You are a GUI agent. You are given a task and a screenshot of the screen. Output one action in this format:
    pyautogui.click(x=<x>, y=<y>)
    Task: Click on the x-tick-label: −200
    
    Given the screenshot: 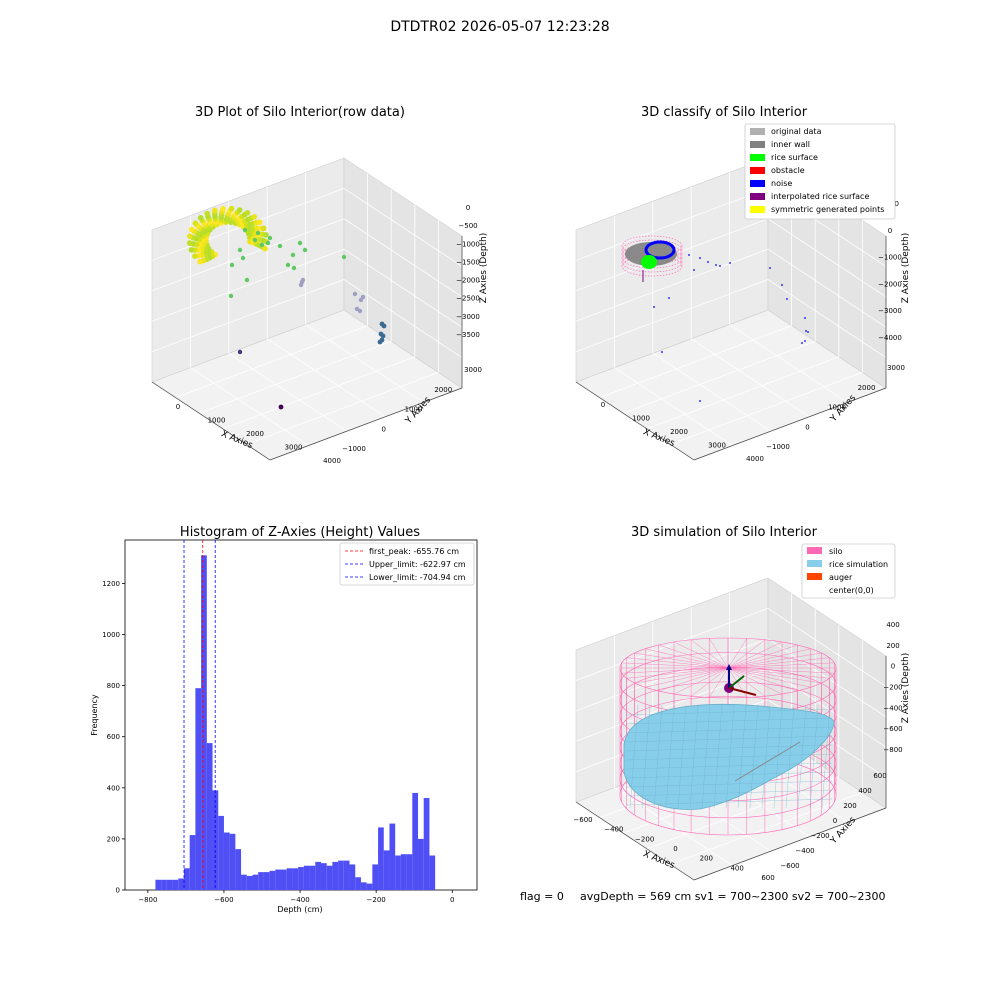 What is the action you would take?
    pyautogui.click(x=376, y=900)
    